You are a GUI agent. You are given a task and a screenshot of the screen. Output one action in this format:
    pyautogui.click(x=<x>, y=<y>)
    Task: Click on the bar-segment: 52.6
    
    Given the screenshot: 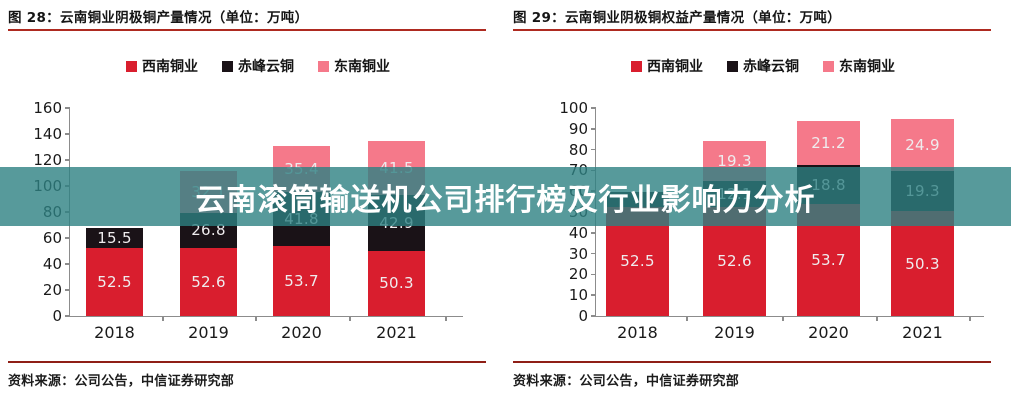 What is the action you would take?
    pyautogui.click(x=208, y=281)
    